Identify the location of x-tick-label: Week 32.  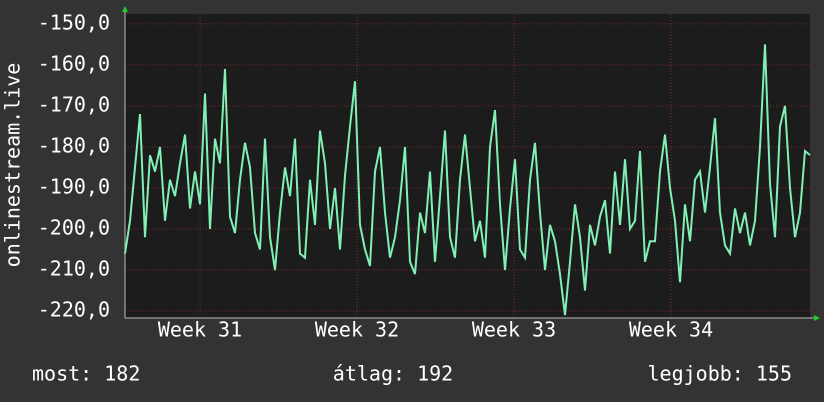
(357, 330).